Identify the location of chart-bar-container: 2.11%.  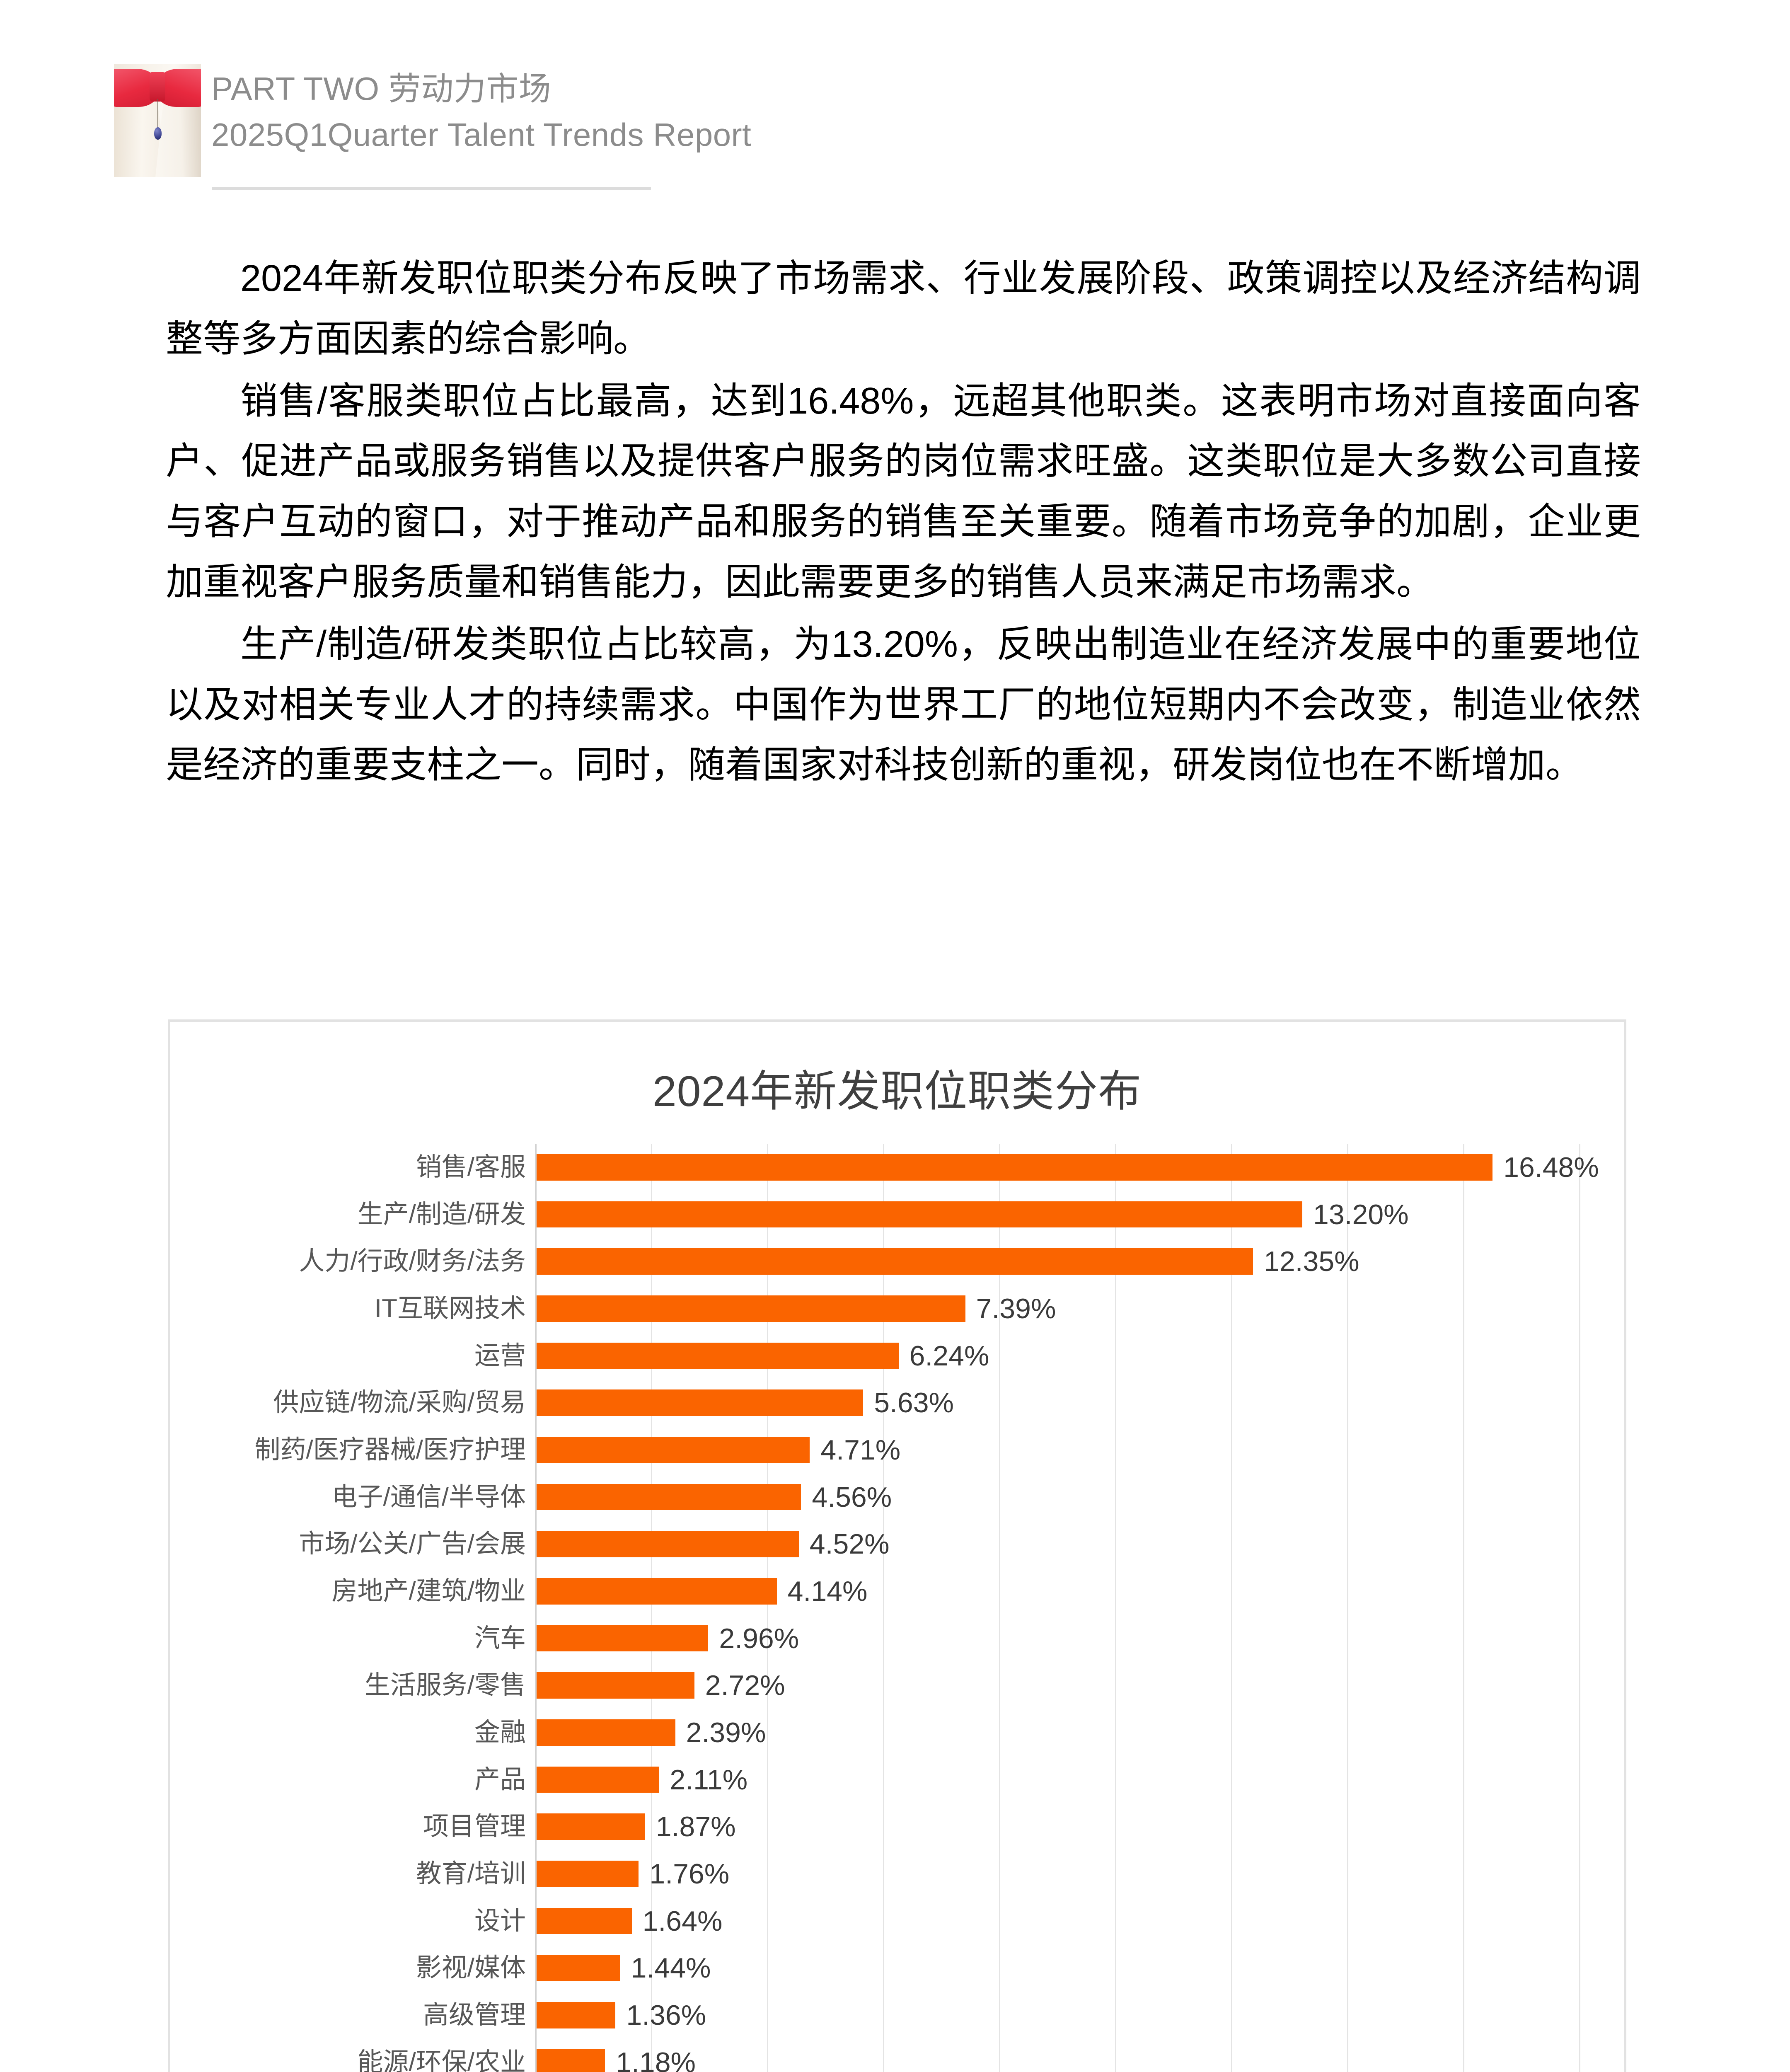
(1081, 1779).